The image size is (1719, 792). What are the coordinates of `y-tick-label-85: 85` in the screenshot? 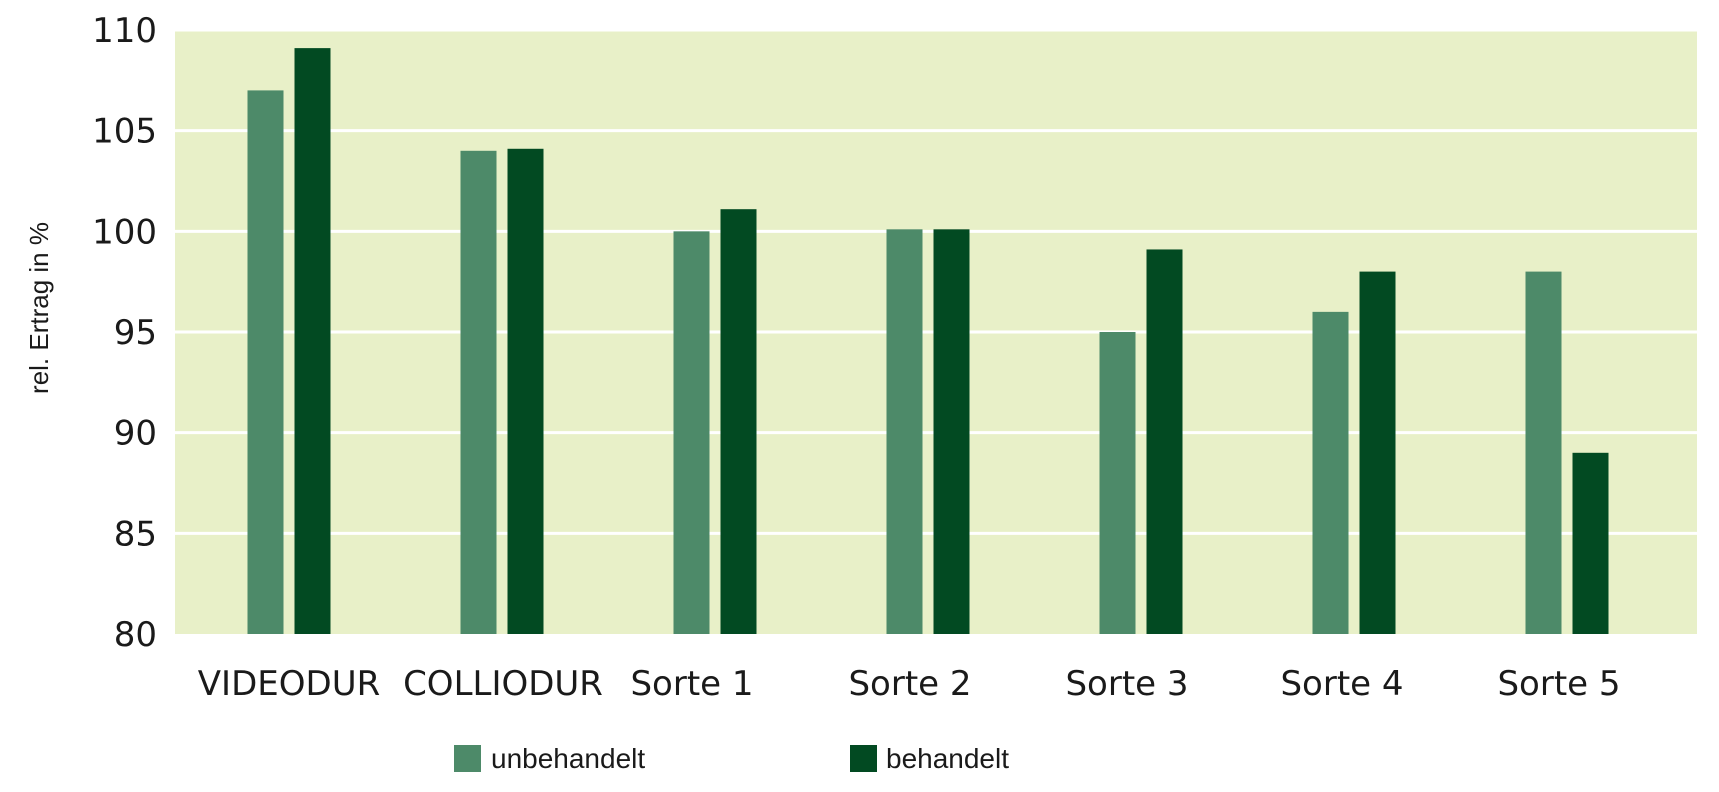 It's located at (135, 534).